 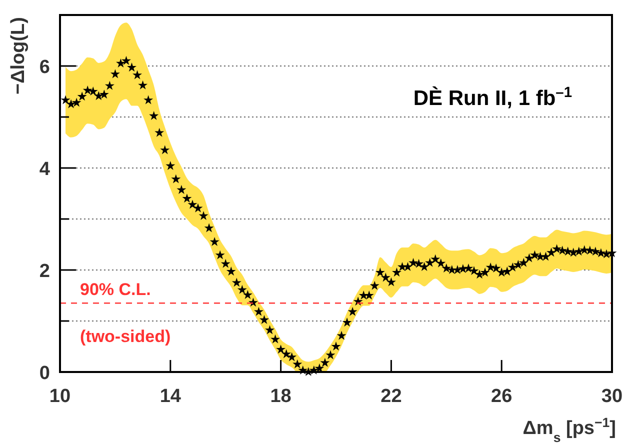 What do you see at coordinates (60, 396) in the screenshot?
I see `x-tick-label: 10` at bounding box center [60, 396].